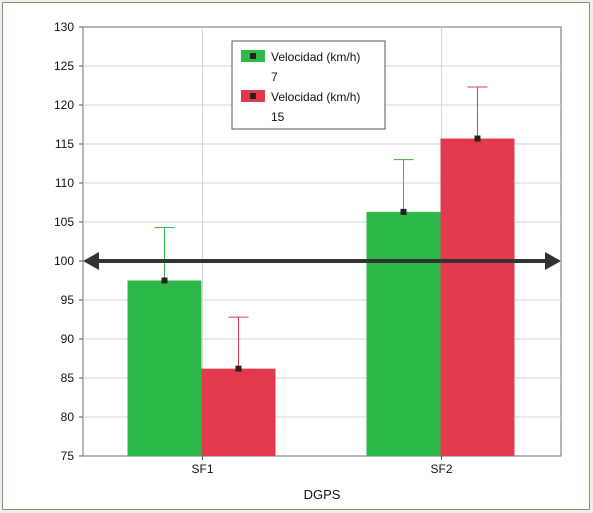 Image resolution: width=593 pixels, height=513 pixels. Describe the element at coordinates (68, 300) in the screenshot. I see `y-tick-label: 95` at that location.